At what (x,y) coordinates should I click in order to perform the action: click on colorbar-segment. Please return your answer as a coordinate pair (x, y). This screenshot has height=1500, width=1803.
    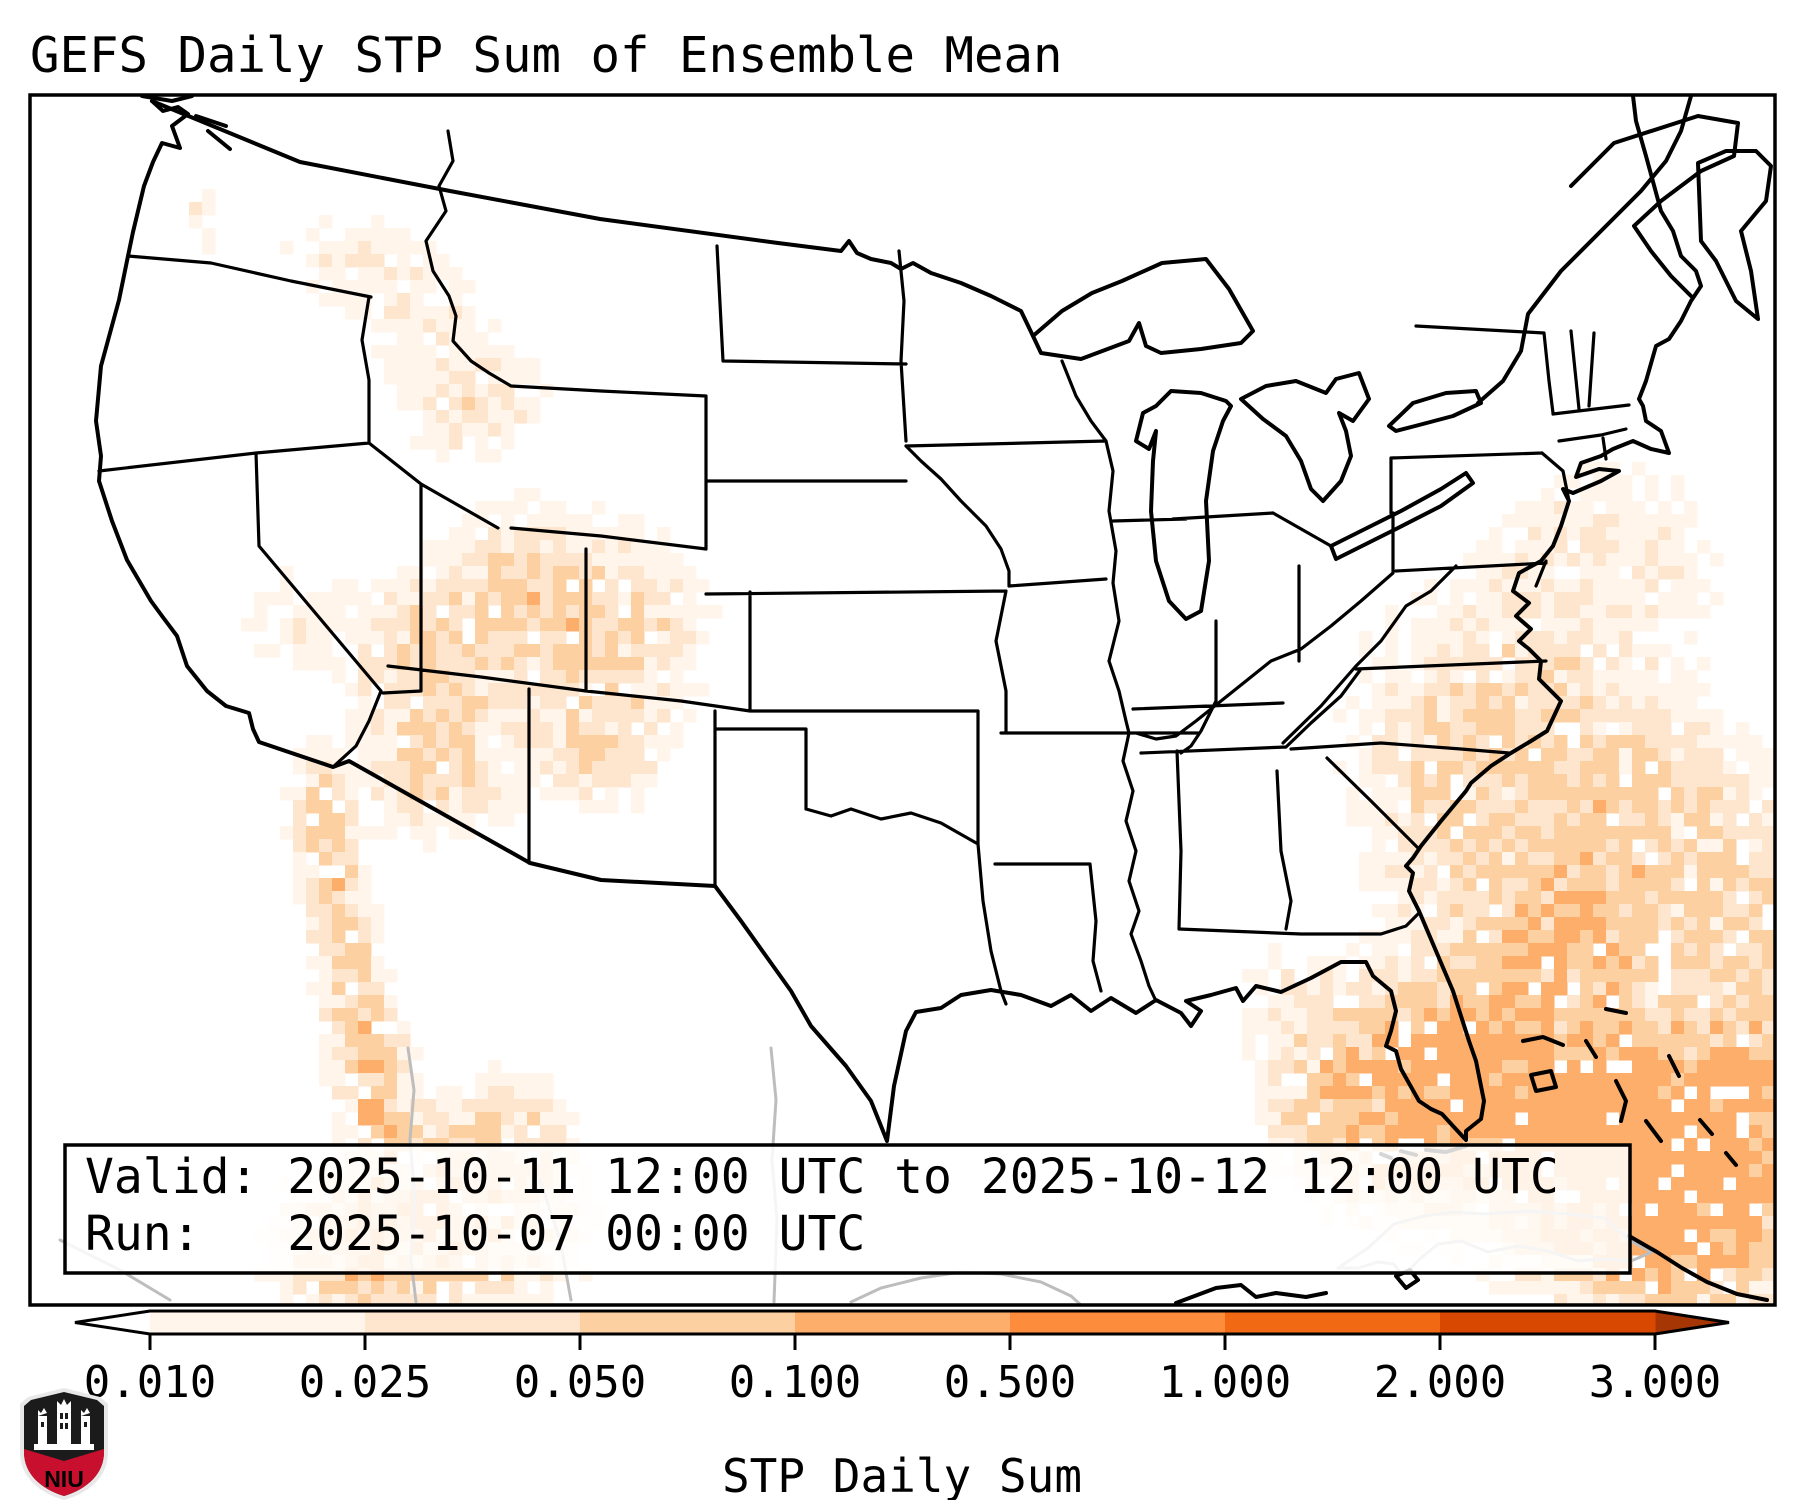
    Looking at the image, I should click on (1548, 1322).